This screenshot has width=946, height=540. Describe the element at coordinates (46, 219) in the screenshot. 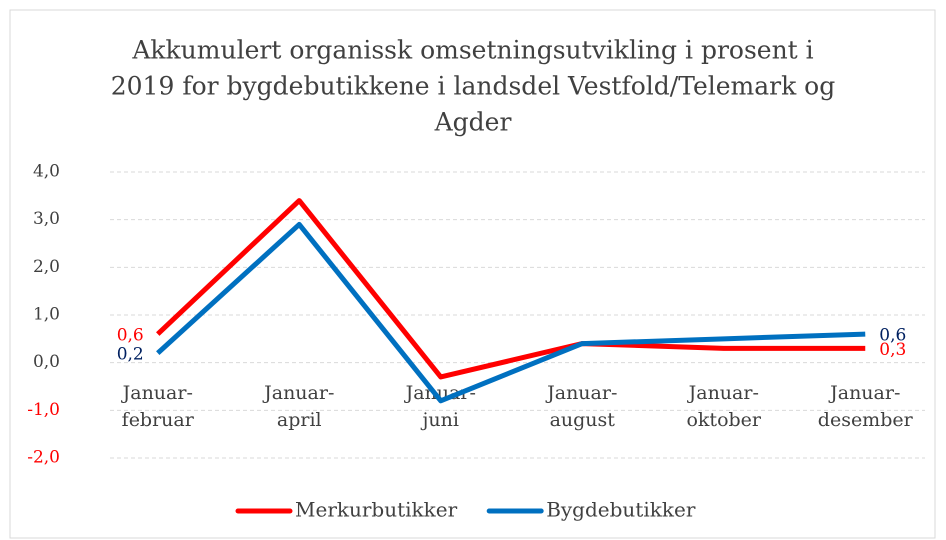

I see `y-tick-label: 3,0` at that location.